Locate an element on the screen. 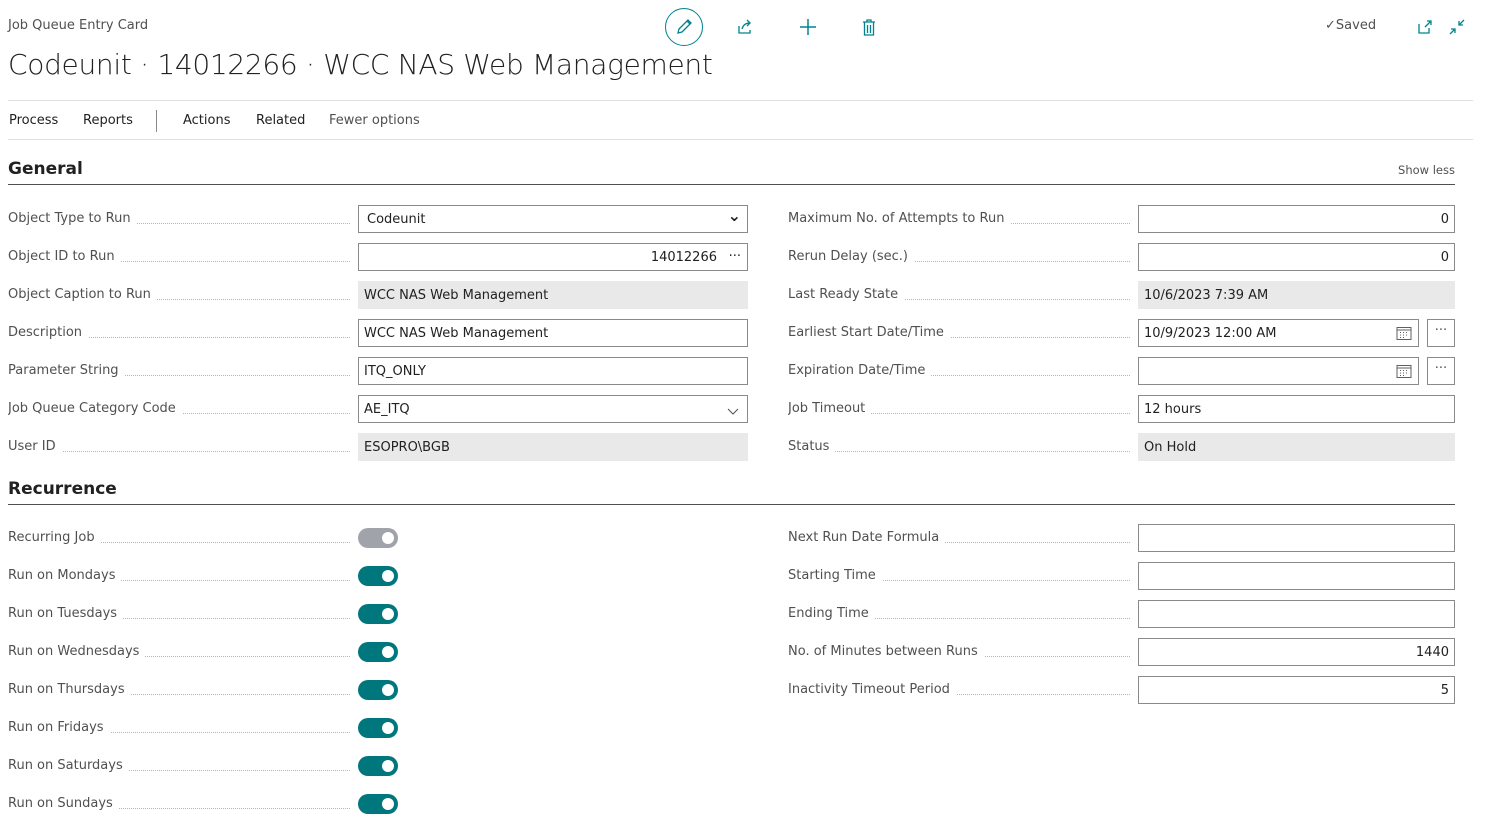 The height and width of the screenshot is (839, 1491). inactivity-timeout-period-label: Inactivity Timeout Period is located at coordinates (959, 689).